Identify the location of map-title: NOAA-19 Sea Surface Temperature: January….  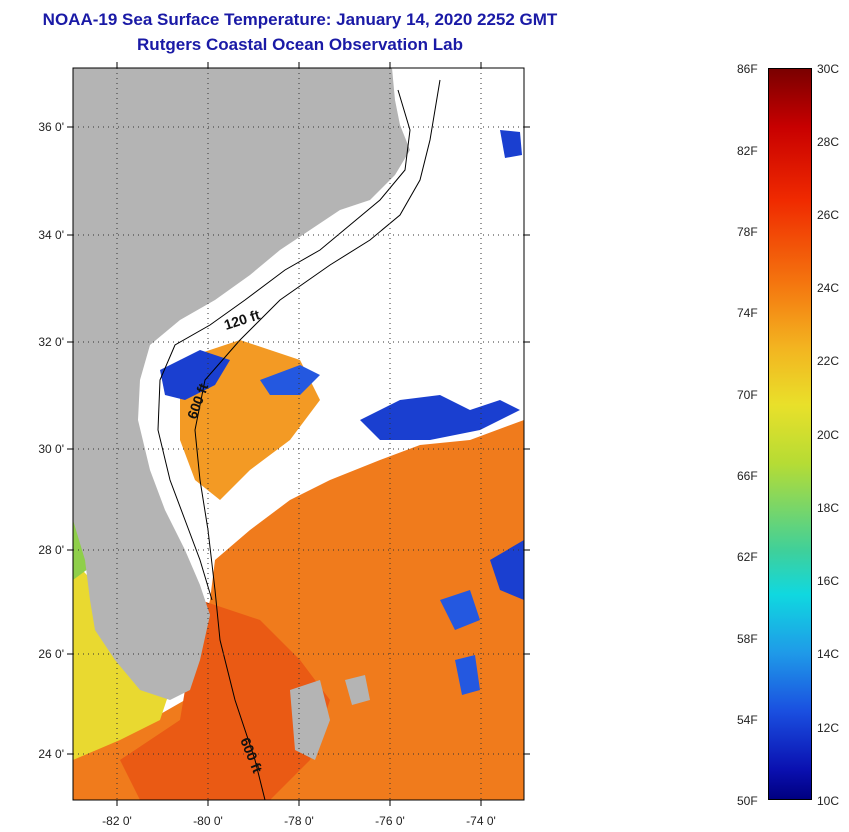
(300, 19).